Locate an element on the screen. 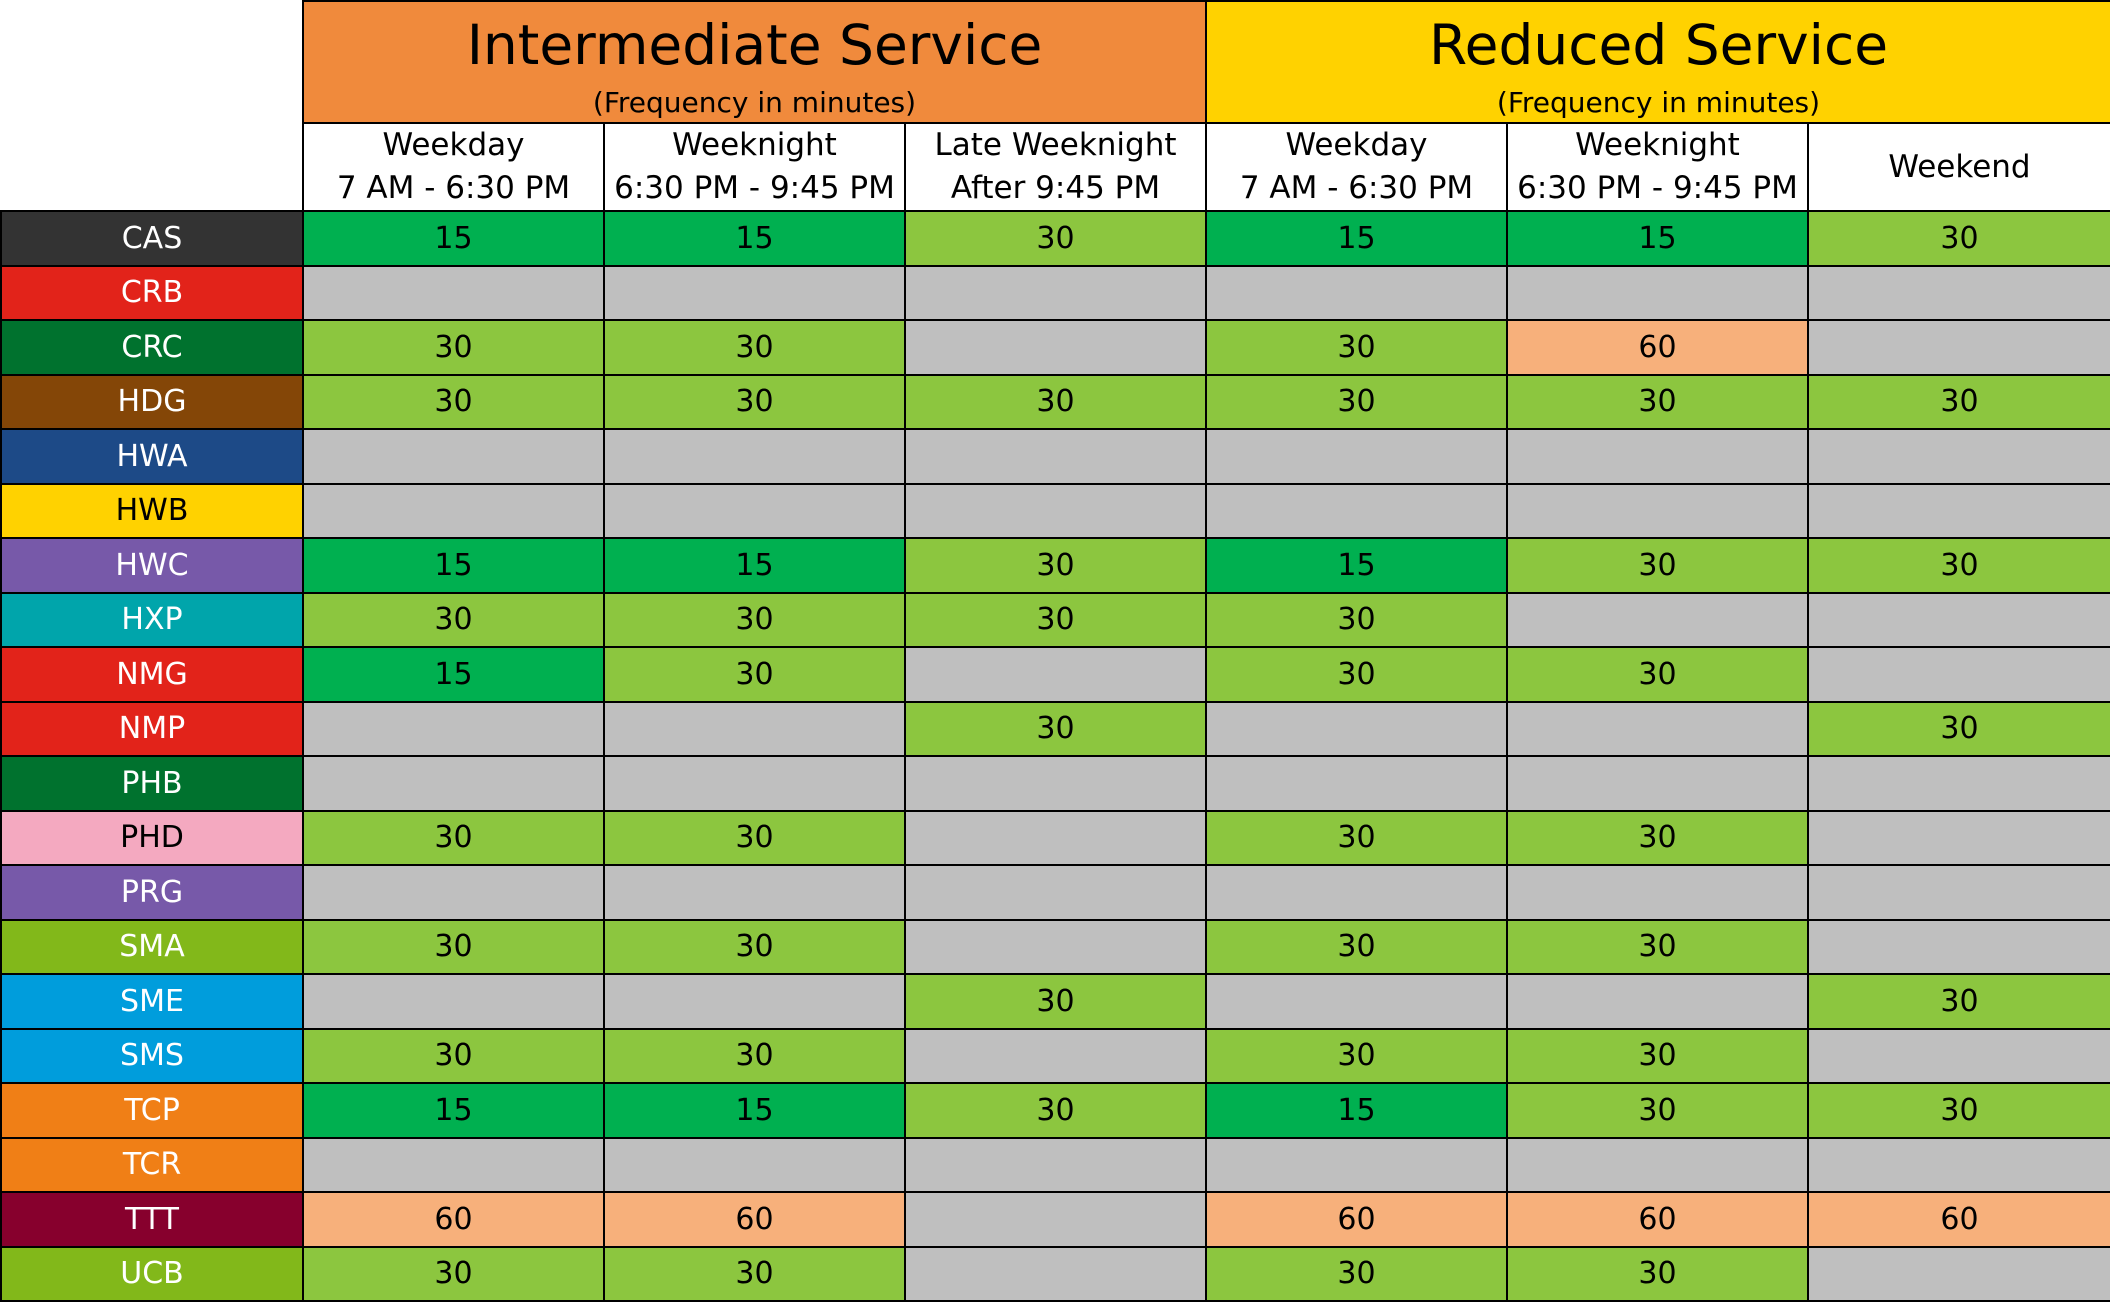  table-row: SMA 30 30 30 30 is located at coordinates (1055, 946).